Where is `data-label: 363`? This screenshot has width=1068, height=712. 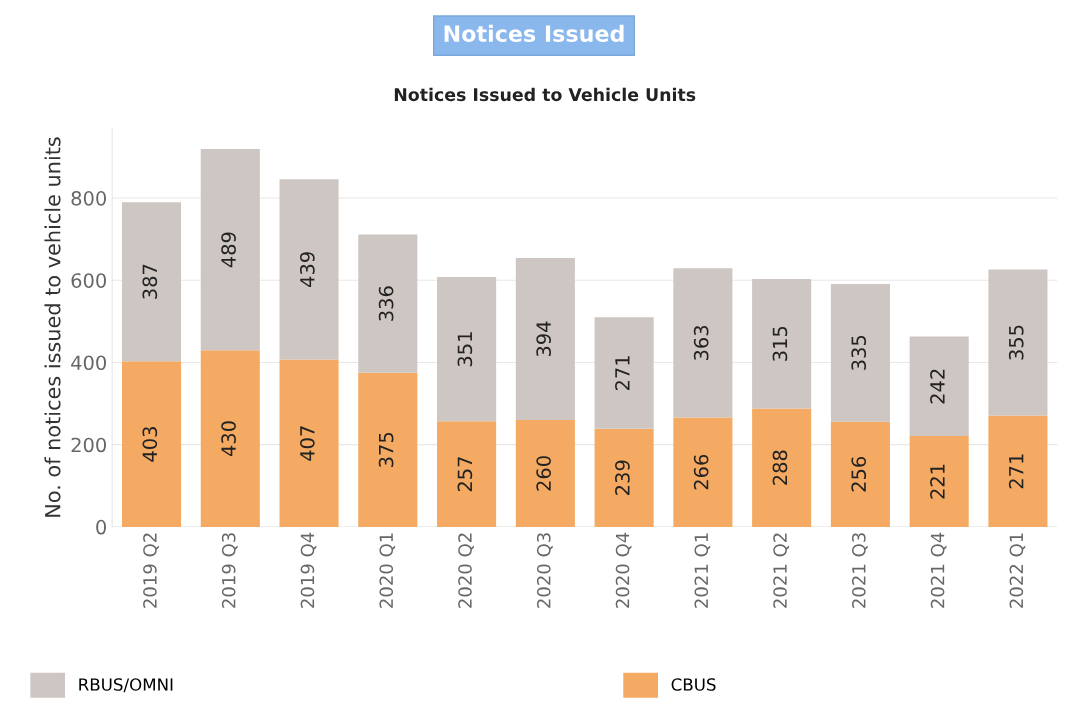 data-label: 363 is located at coordinates (701, 343).